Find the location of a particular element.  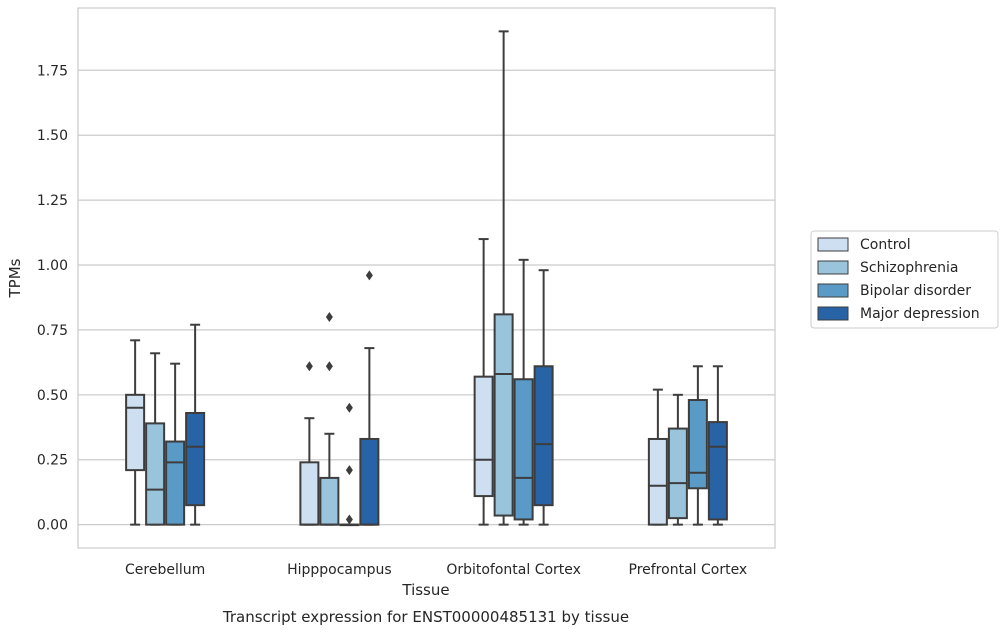

y-tick-label: 1.75 is located at coordinates (52, 71).